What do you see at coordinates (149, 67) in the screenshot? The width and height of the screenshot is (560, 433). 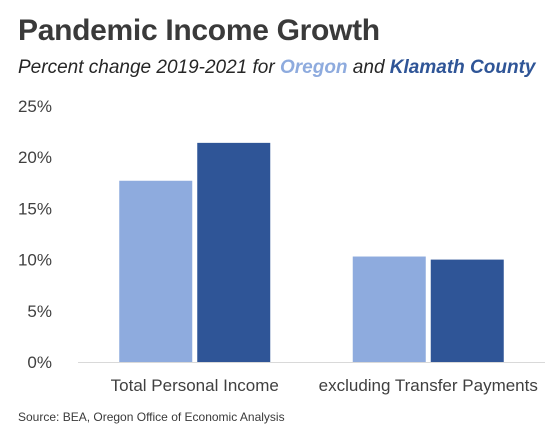 I see `subtitle-prefix: Percent change 2019-2021 for` at bounding box center [149, 67].